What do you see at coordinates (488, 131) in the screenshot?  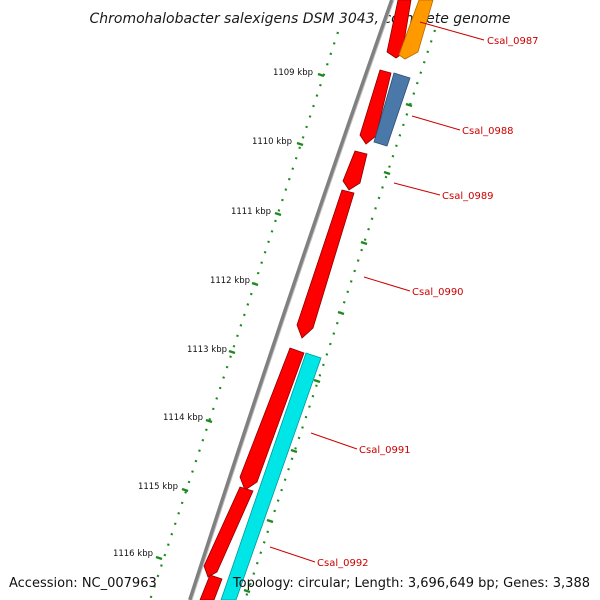 I see `gene-label: Csal_0988` at bounding box center [488, 131].